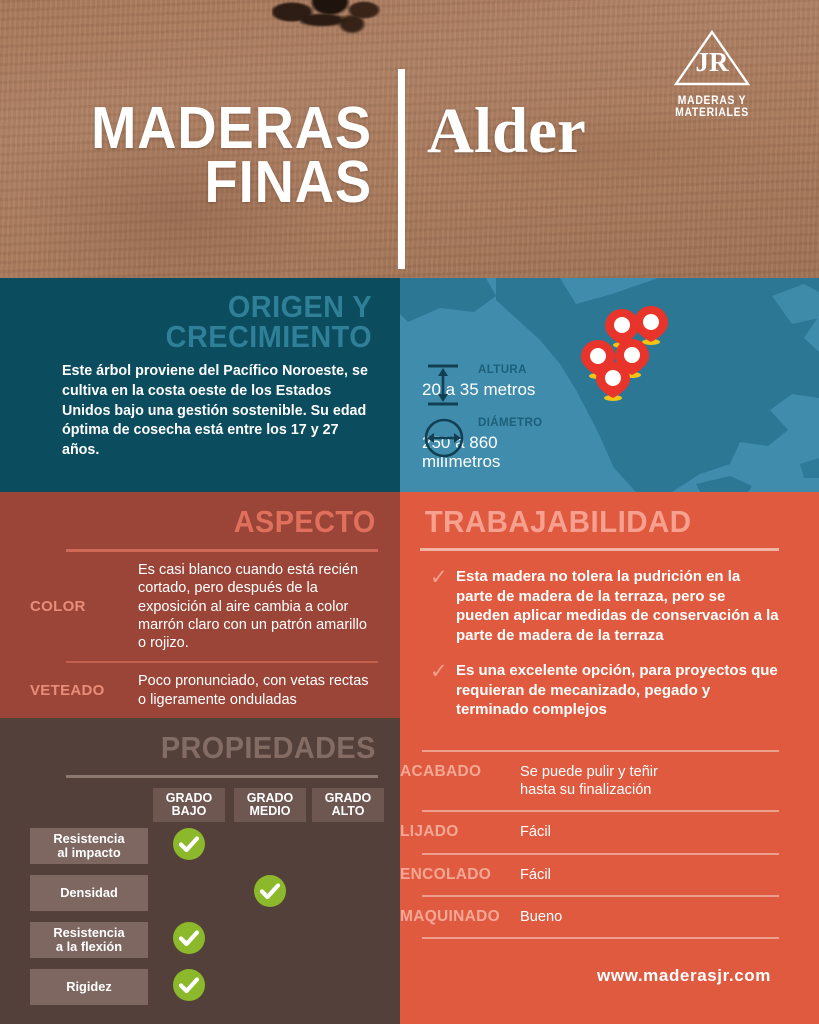 The width and height of the screenshot is (819, 1024). What do you see at coordinates (479, 389) in the screenshot?
I see `height-value: 20 a 35 metros` at bounding box center [479, 389].